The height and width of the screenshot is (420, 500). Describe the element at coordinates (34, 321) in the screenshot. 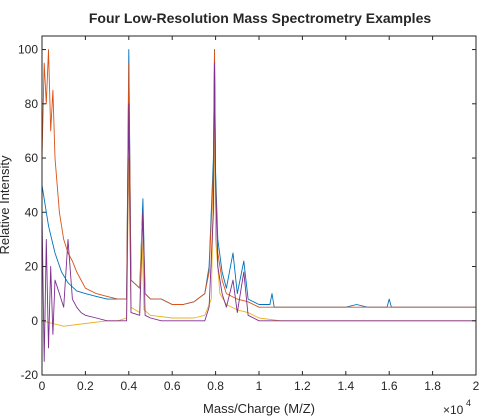

I see `y-tick-label: 0` at that location.